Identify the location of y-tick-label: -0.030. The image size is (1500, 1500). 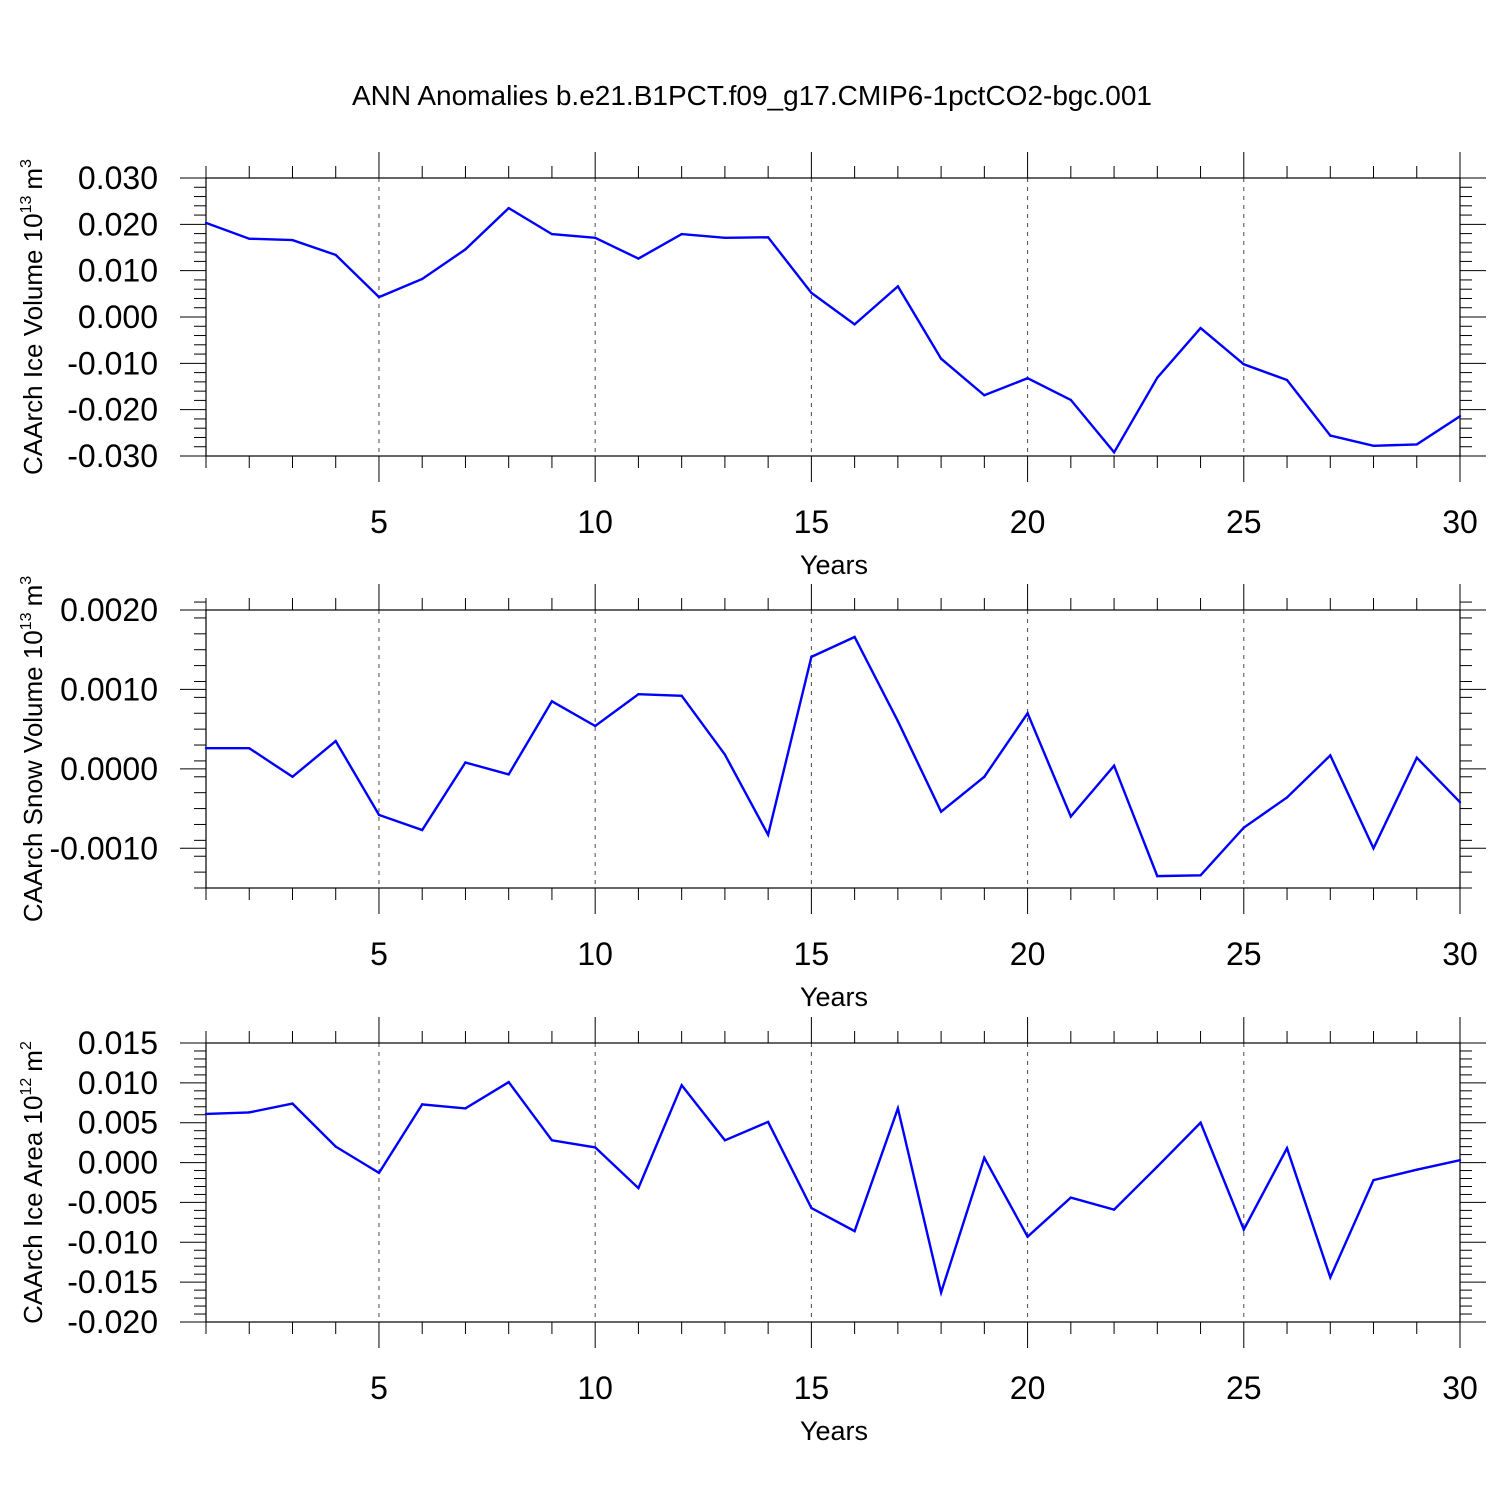
(112, 456).